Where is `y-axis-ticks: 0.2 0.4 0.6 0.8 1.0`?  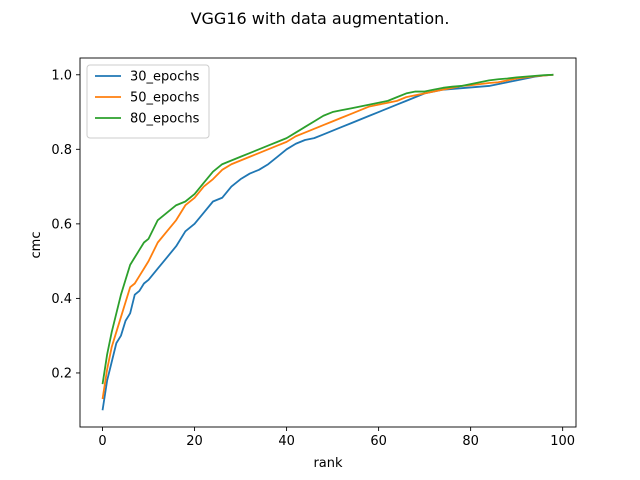 y-axis-ticks: 0.2 0.4 0.6 0.8 1.0 is located at coordinates (65, 224).